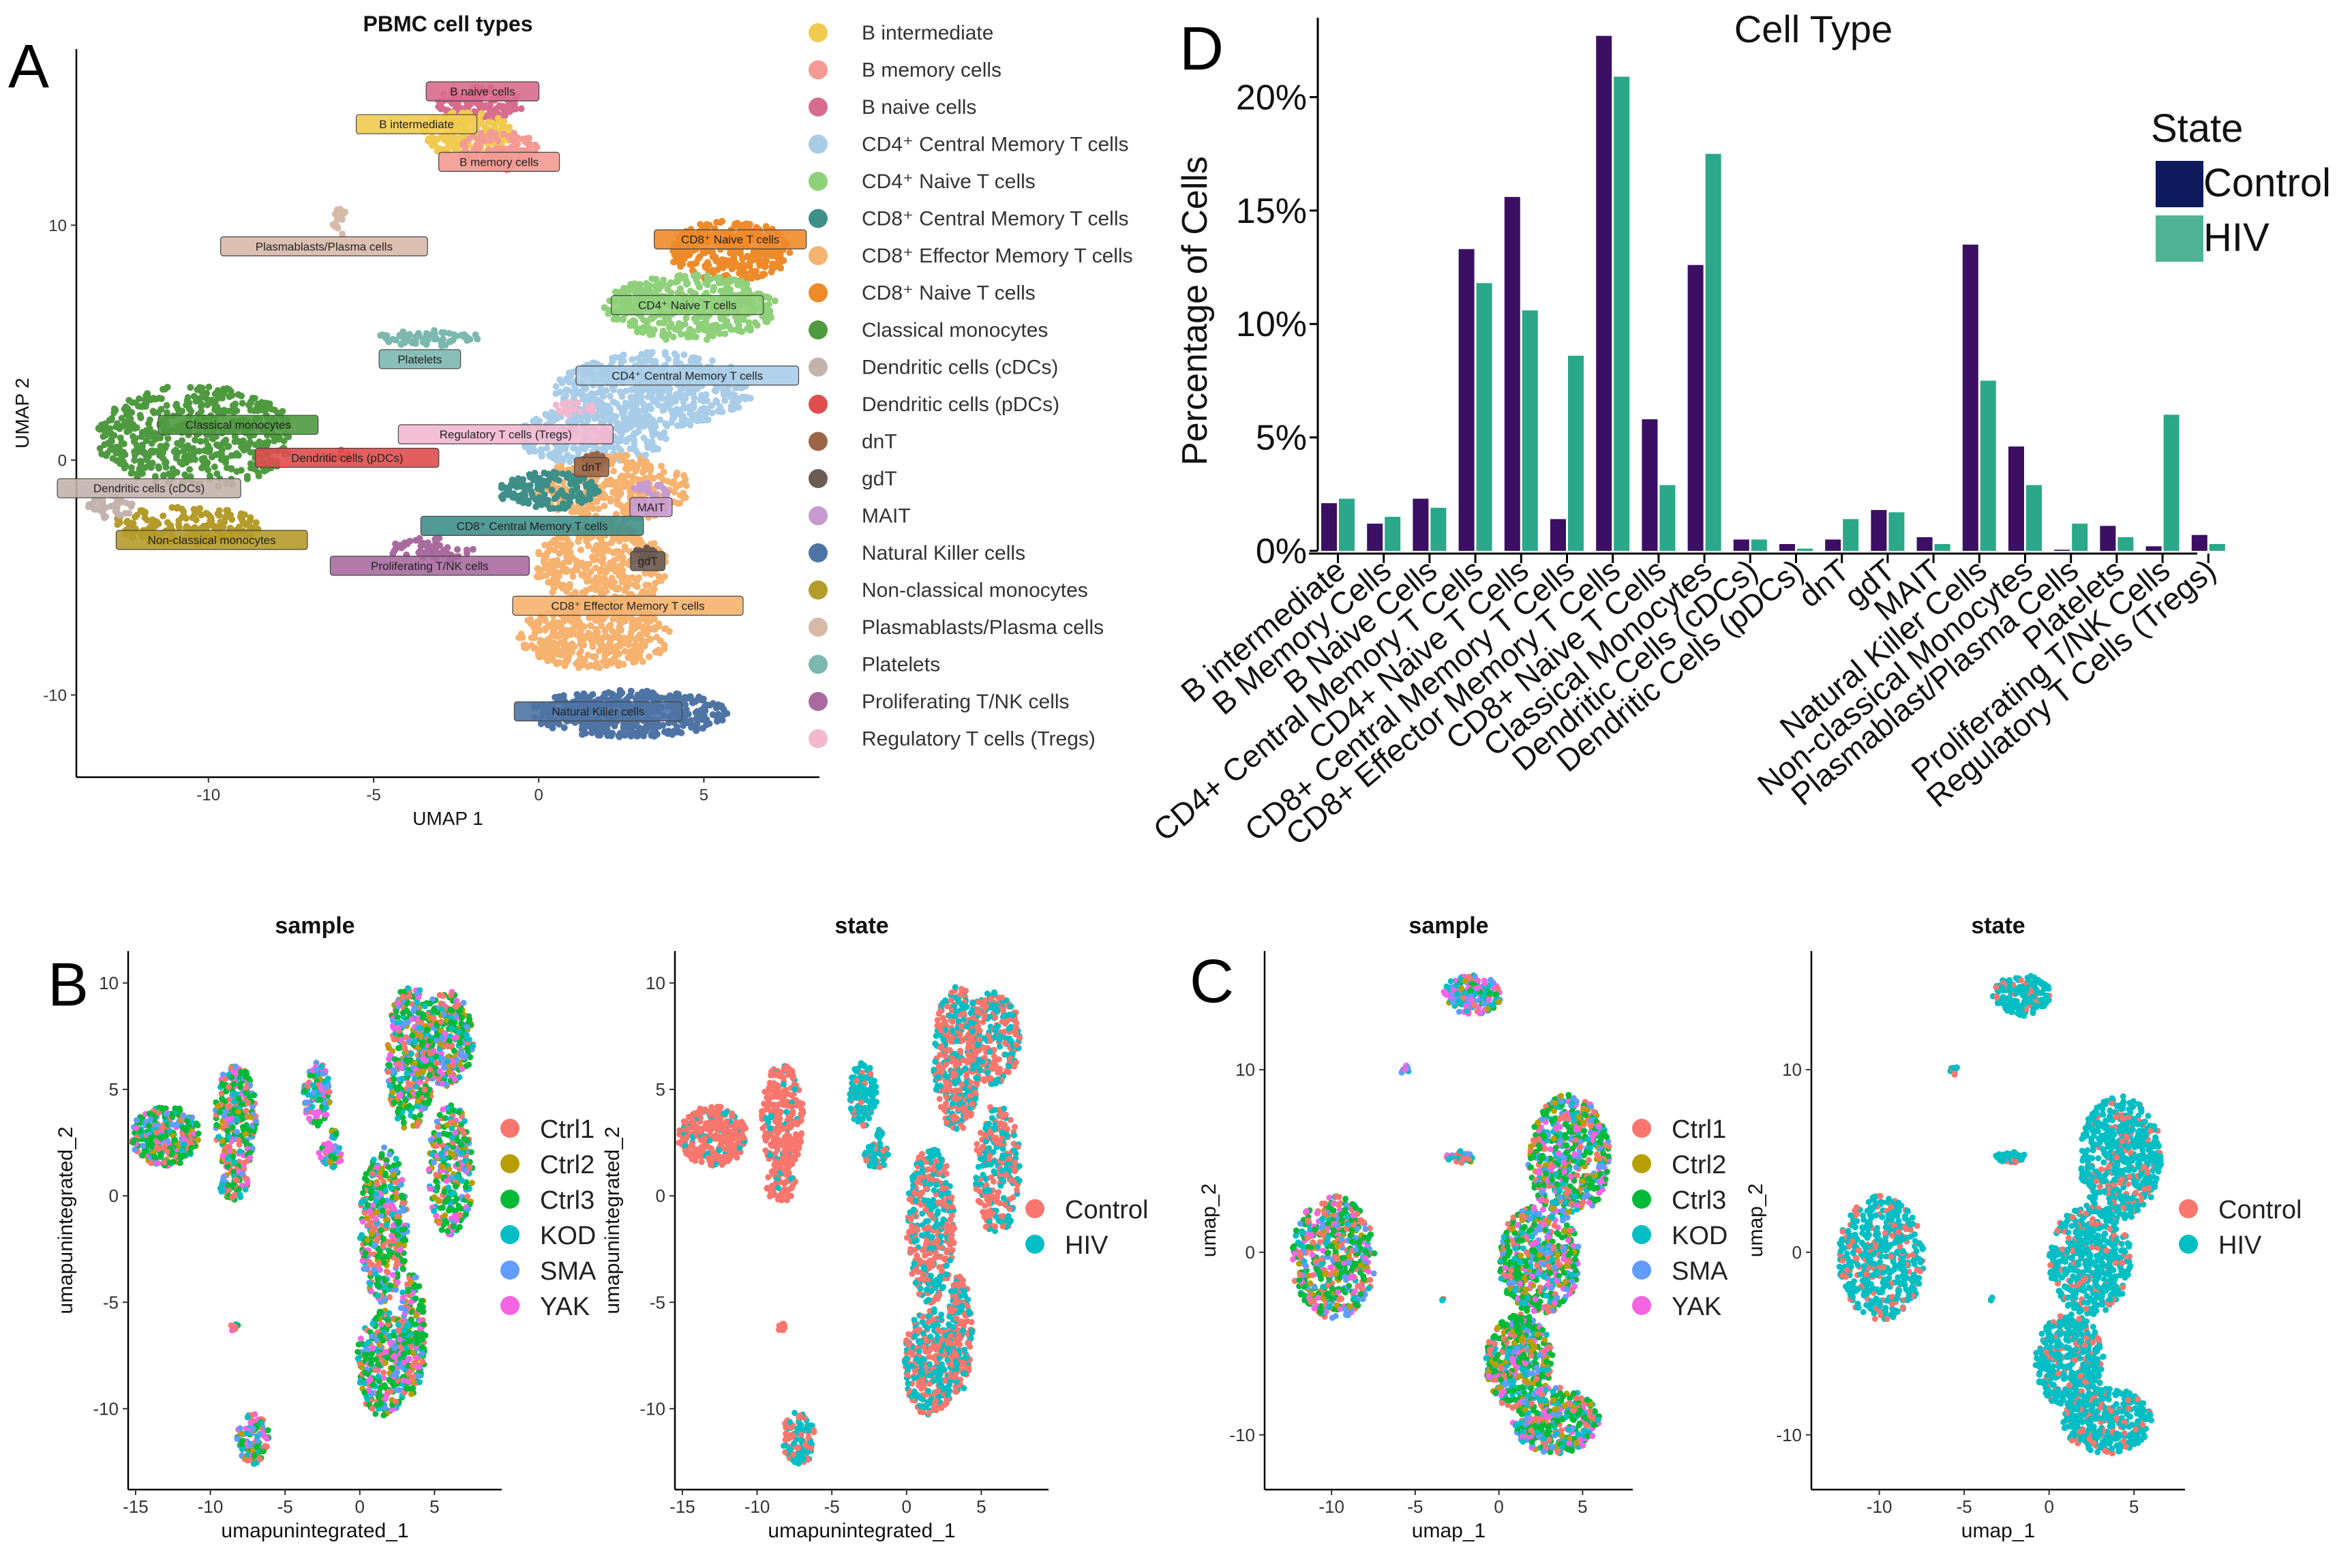  I want to click on panel-a-y-tick-label: 10, so click(57, 226).